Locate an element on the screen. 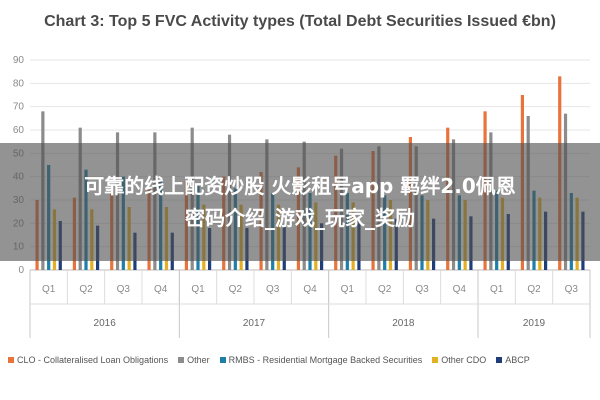  legend-item: CLO - Collateralised Loan Obligations is located at coordinates (88, 360).